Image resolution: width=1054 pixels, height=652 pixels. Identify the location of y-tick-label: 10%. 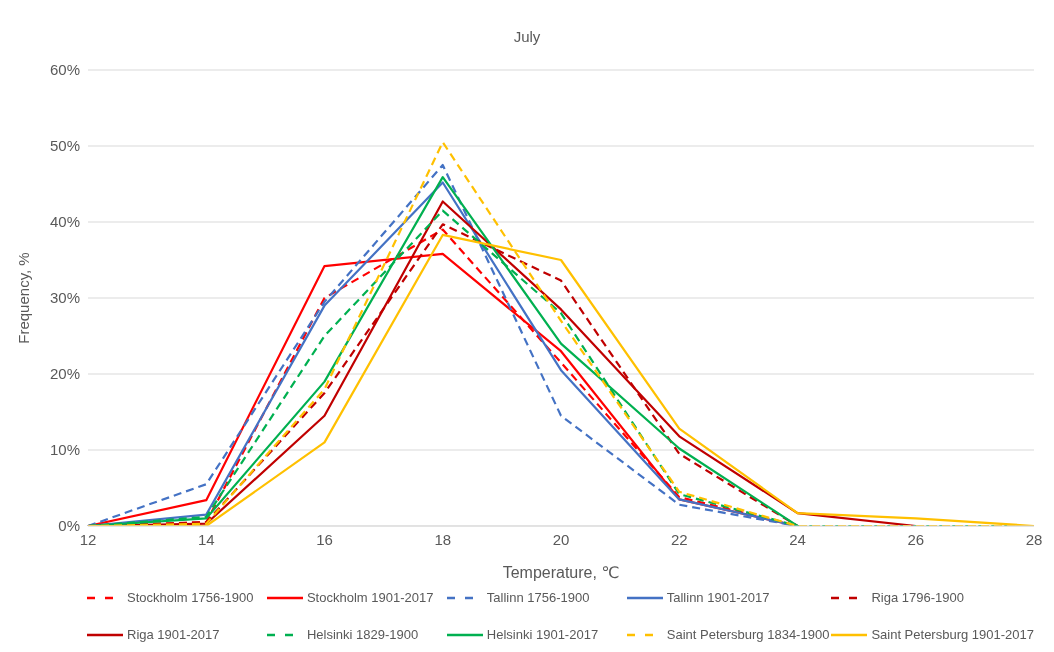
(64, 450).